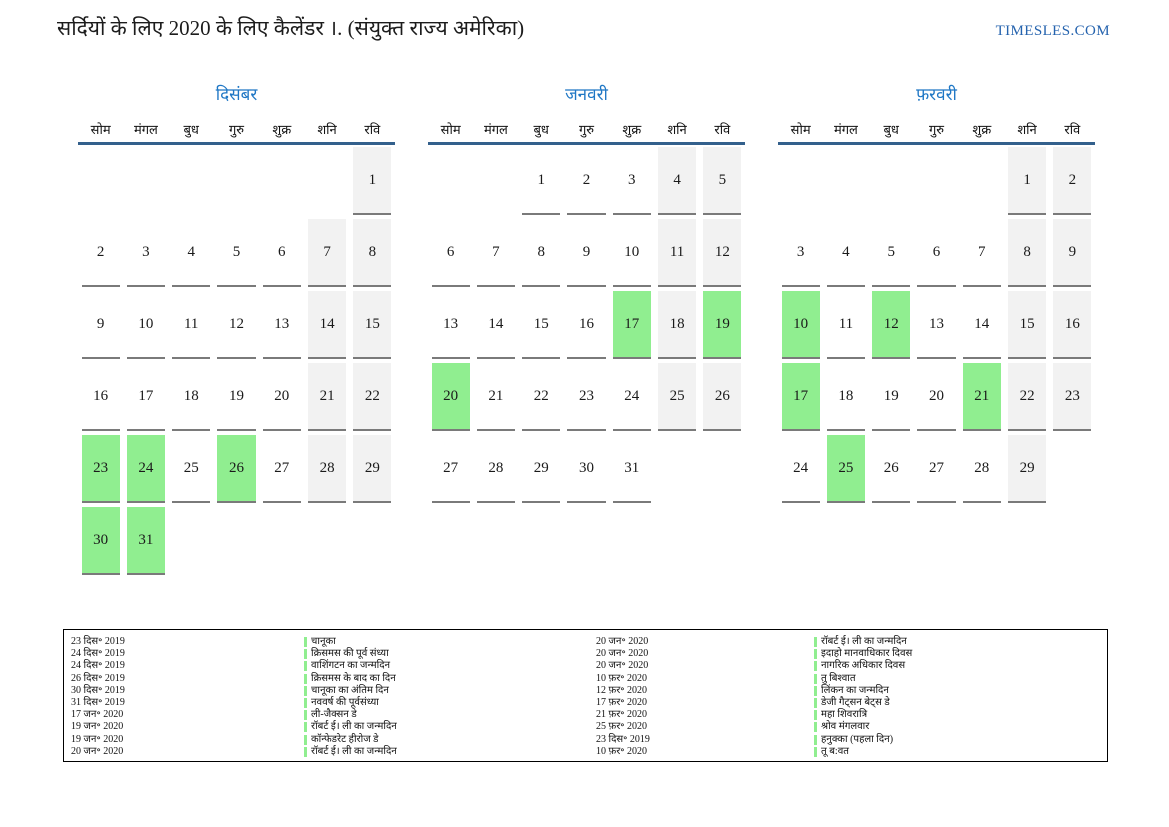 This screenshot has height=827, width=1169. I want to click on week-row: 6 7 8 9 10 11 12, so click(586, 253).